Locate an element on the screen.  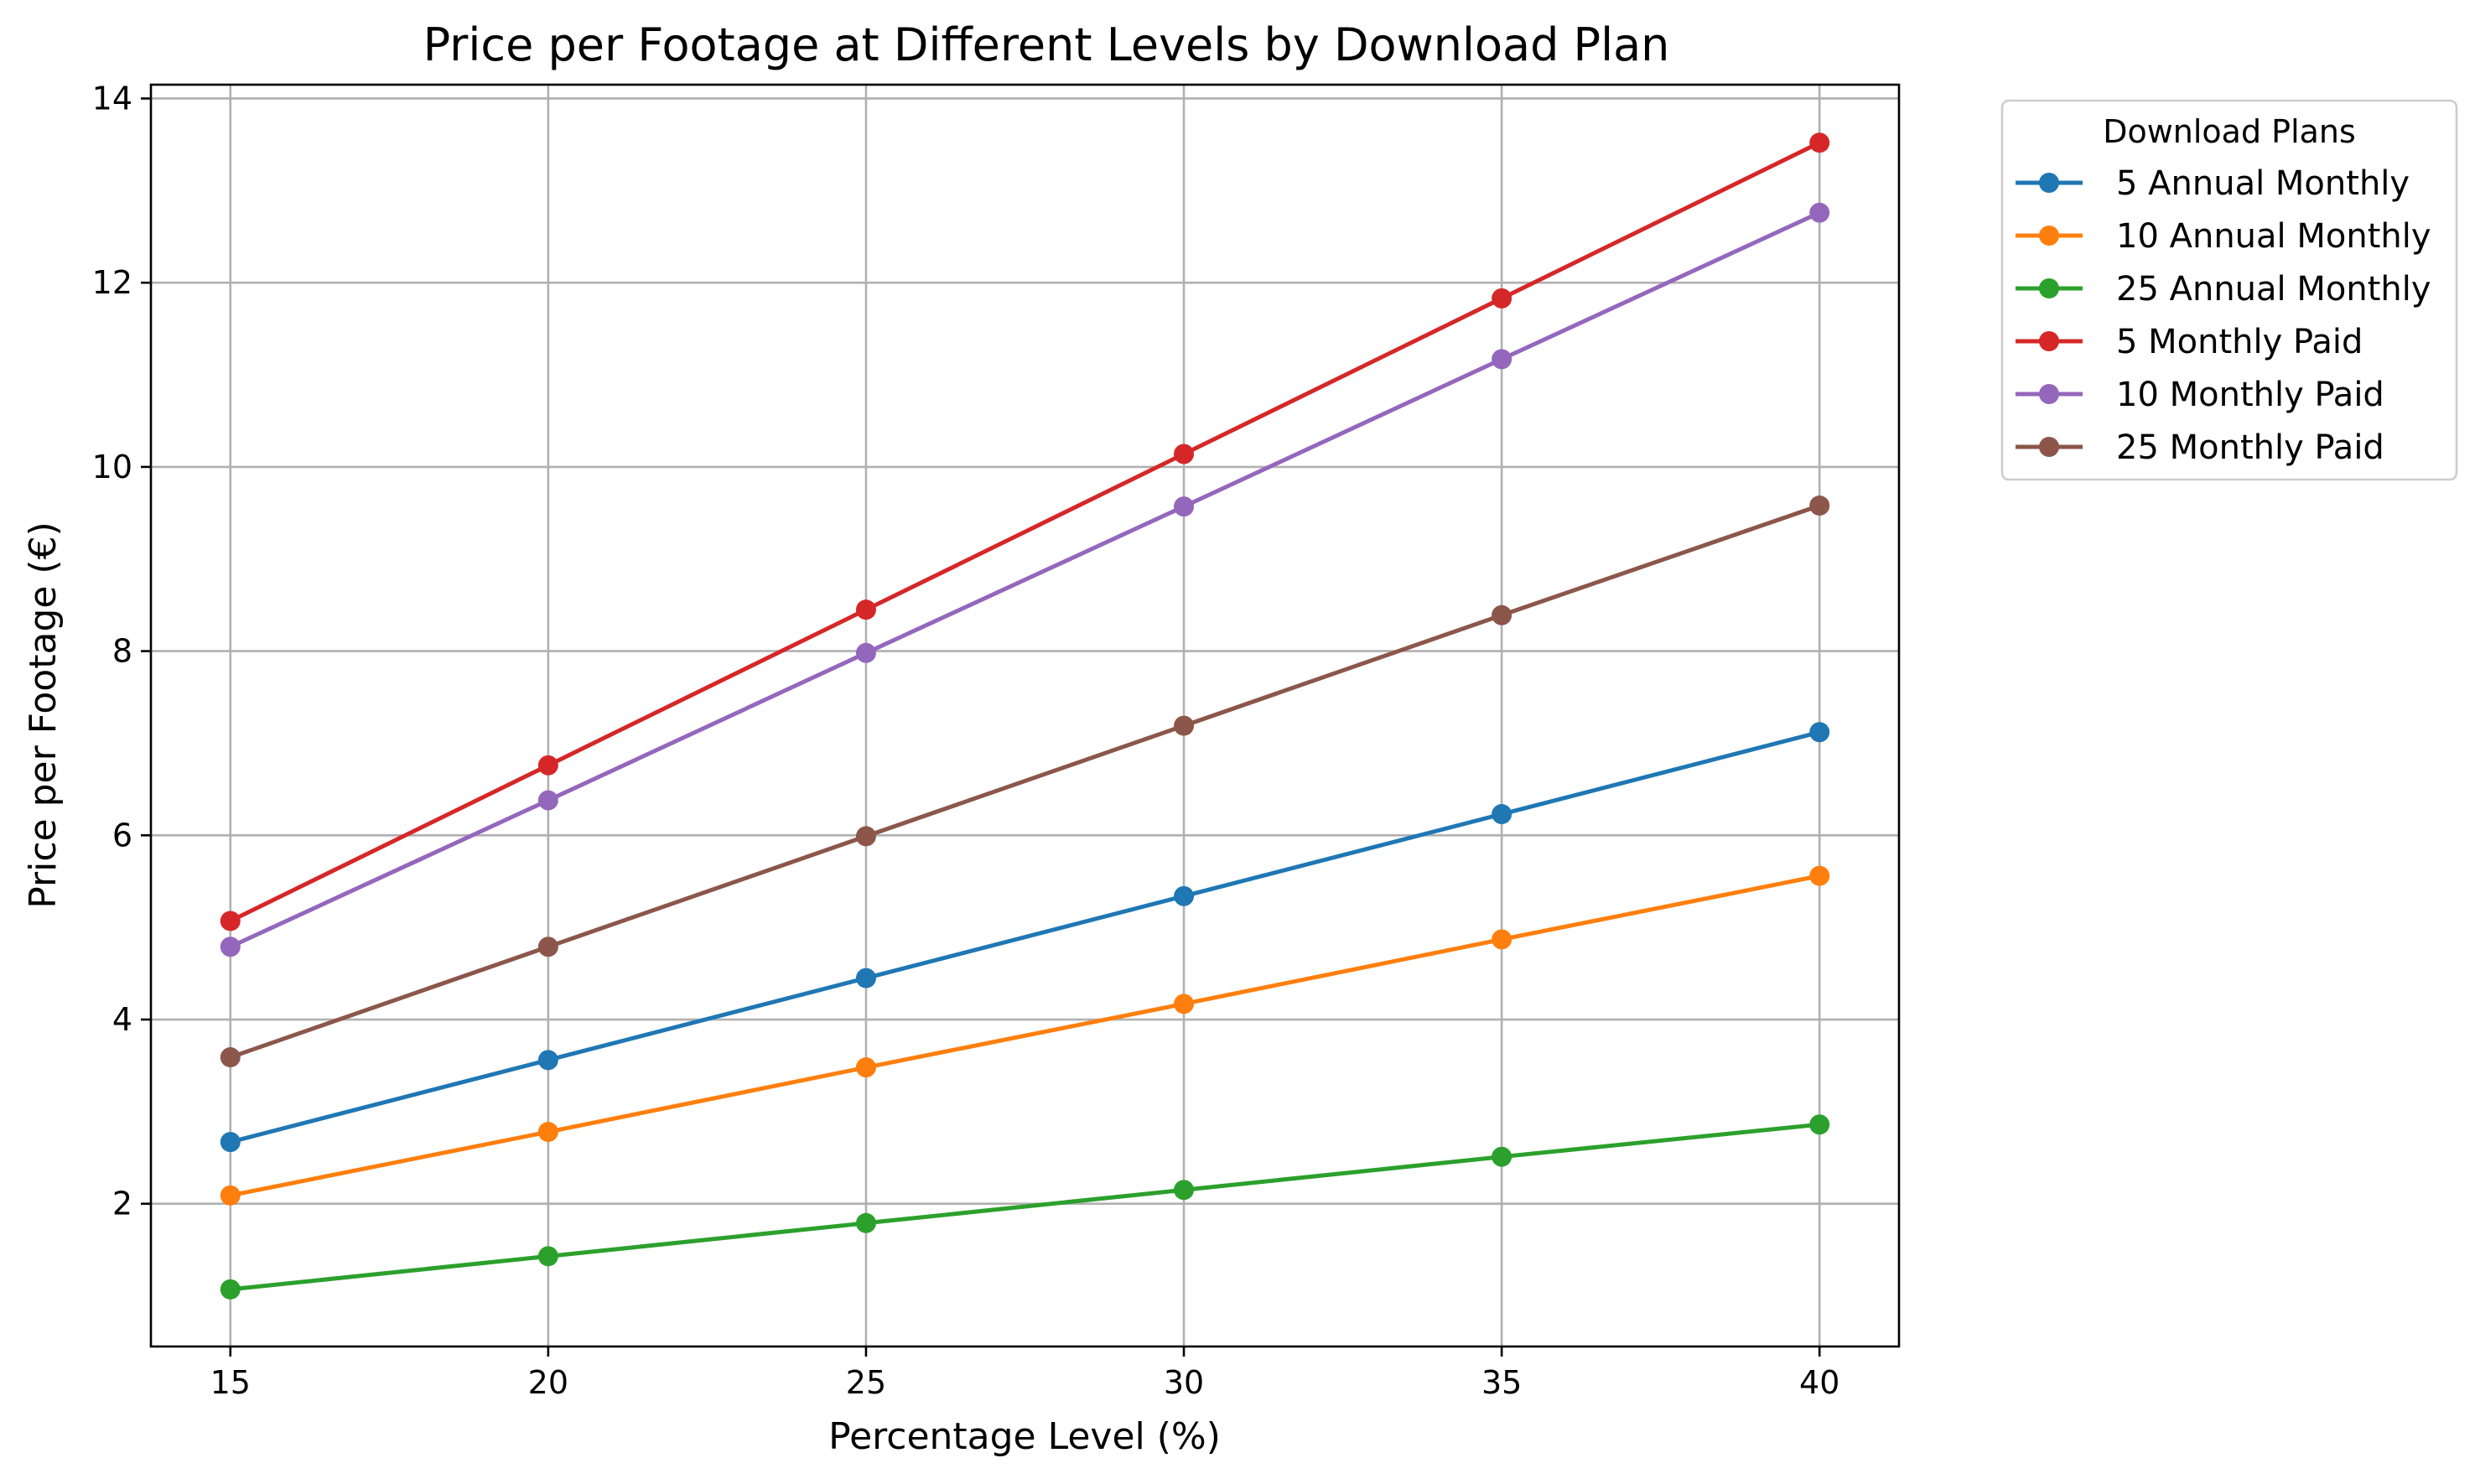
x-tick-label: 20 is located at coordinates (548, 1382).